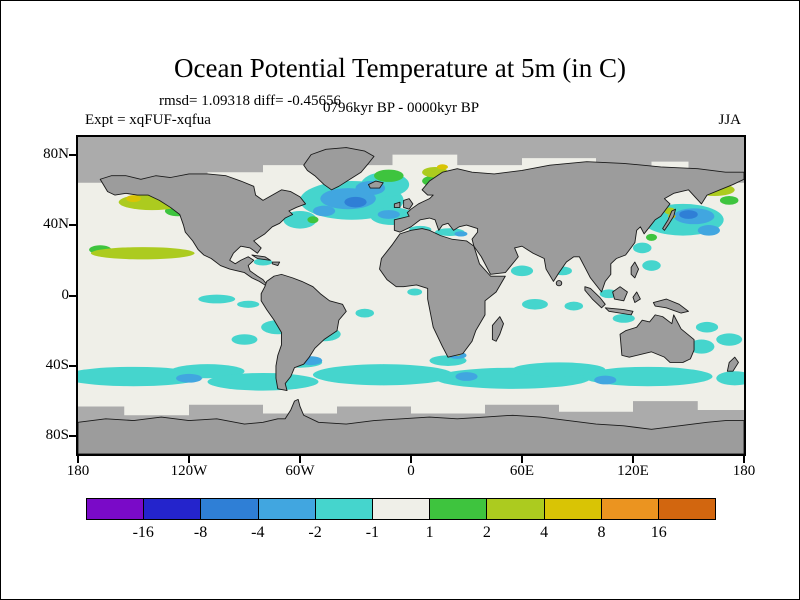 Image resolution: width=800 pixels, height=600 pixels. Describe the element at coordinates (303, 332) in the screenshot. I see `continent-south-america` at that location.